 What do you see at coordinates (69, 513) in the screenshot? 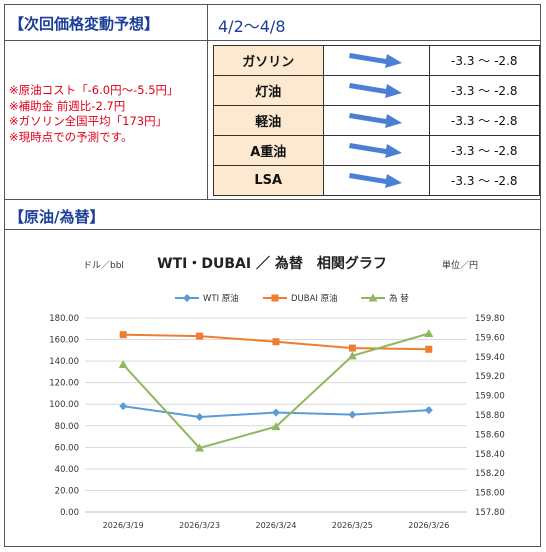
I see `y-left-tick-label: 0.00` at bounding box center [69, 513].